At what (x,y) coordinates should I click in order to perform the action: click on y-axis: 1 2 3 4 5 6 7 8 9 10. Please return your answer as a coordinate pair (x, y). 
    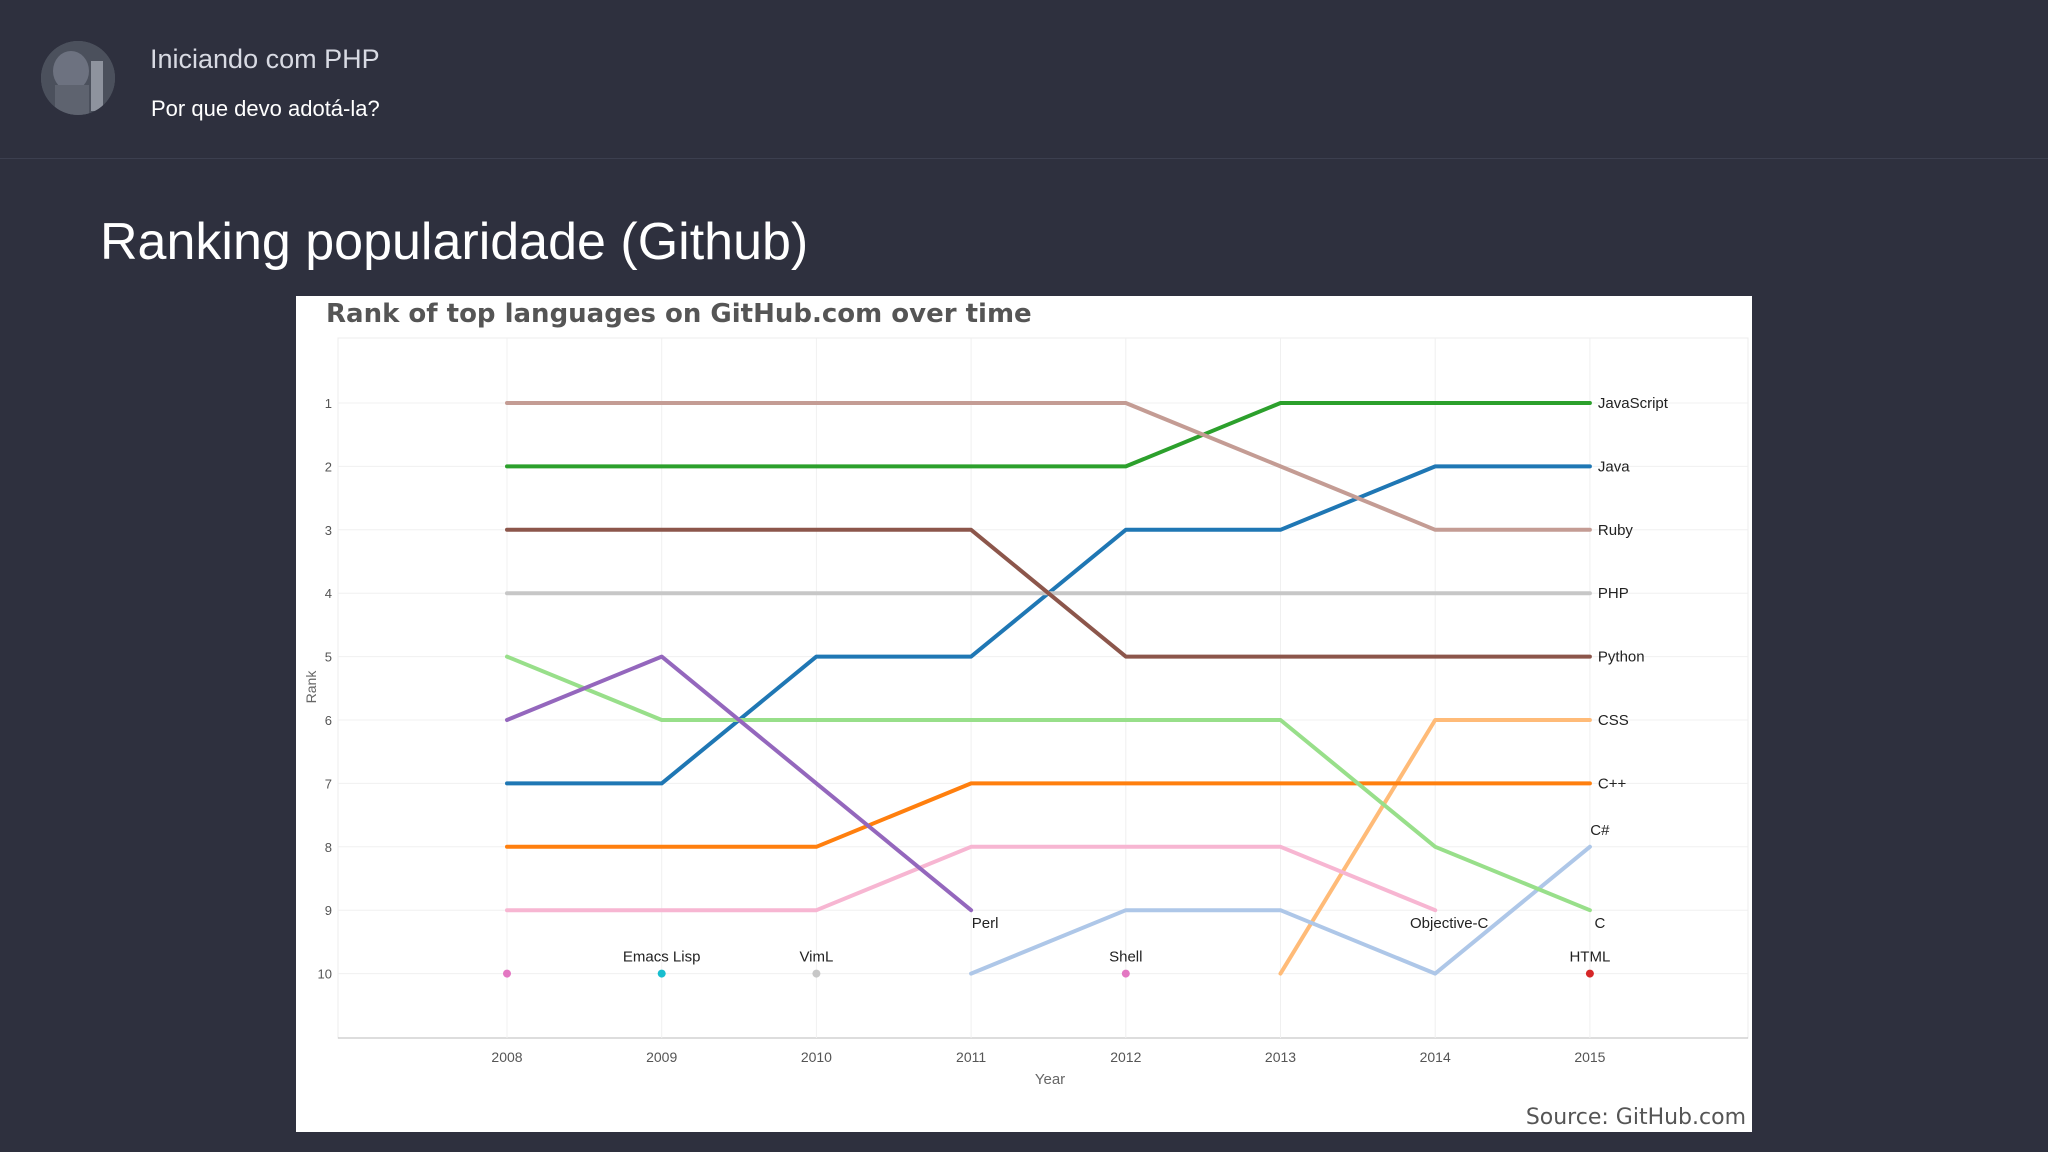
    Looking at the image, I should click on (325, 689).